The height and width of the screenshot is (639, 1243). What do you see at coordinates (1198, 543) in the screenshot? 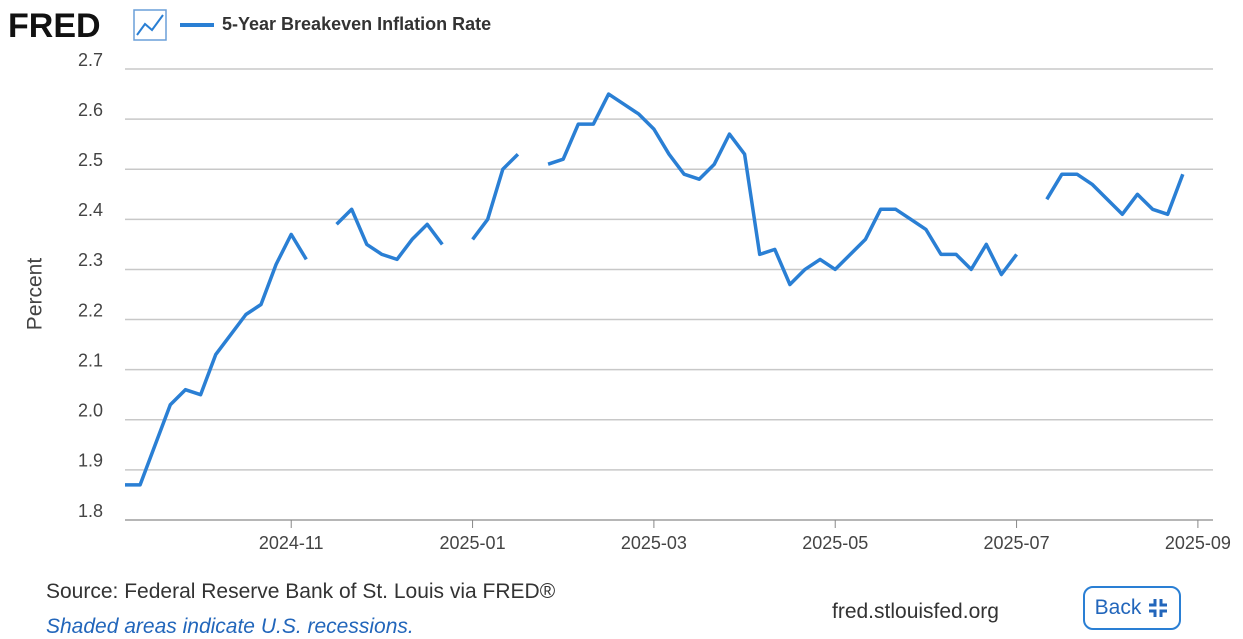
I see `x-tick-label: 2025-09` at bounding box center [1198, 543].